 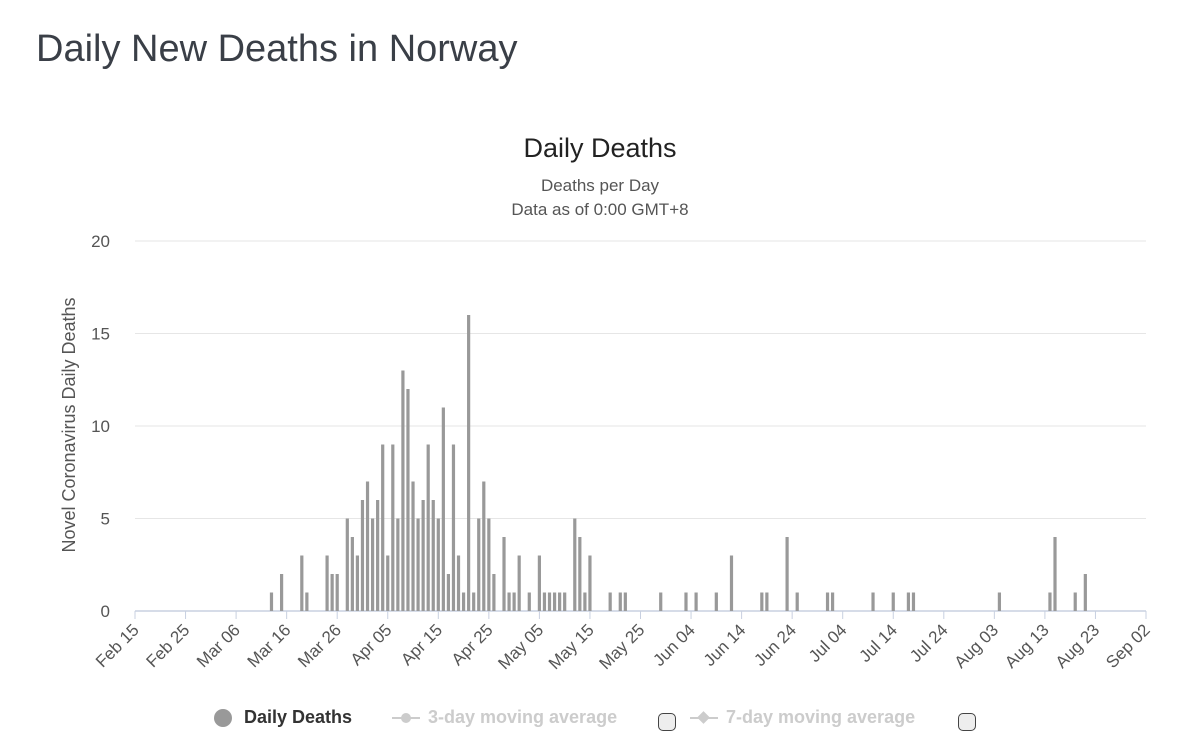 I want to click on x-tick-label: May 05, so click(x=520, y=646).